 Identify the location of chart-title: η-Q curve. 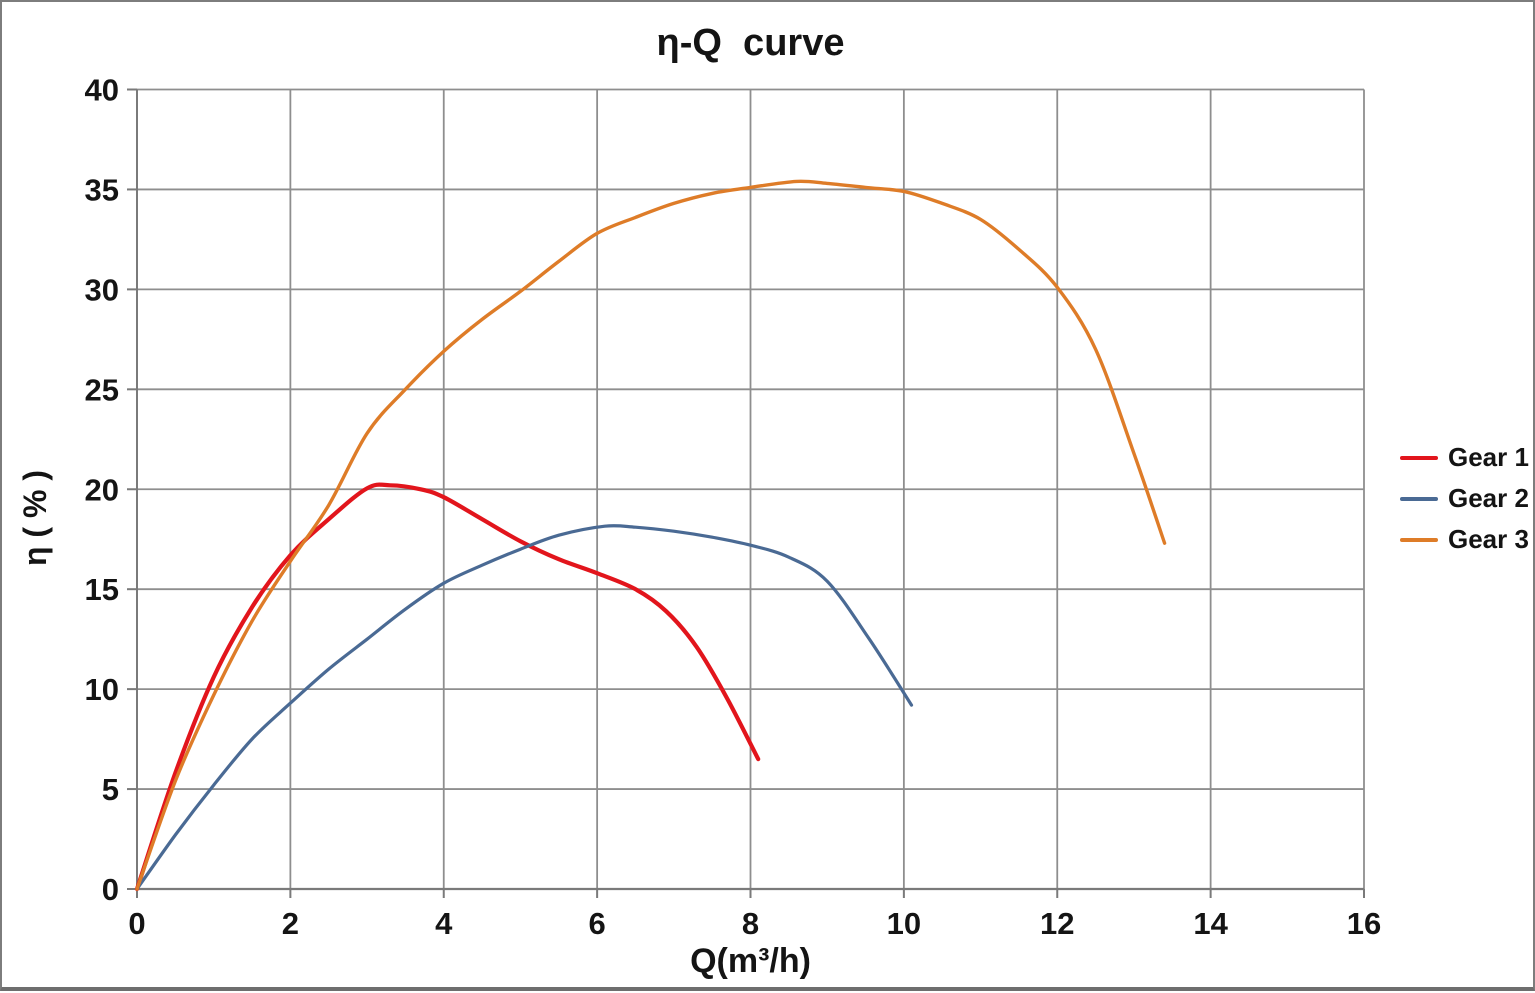
(750, 43).